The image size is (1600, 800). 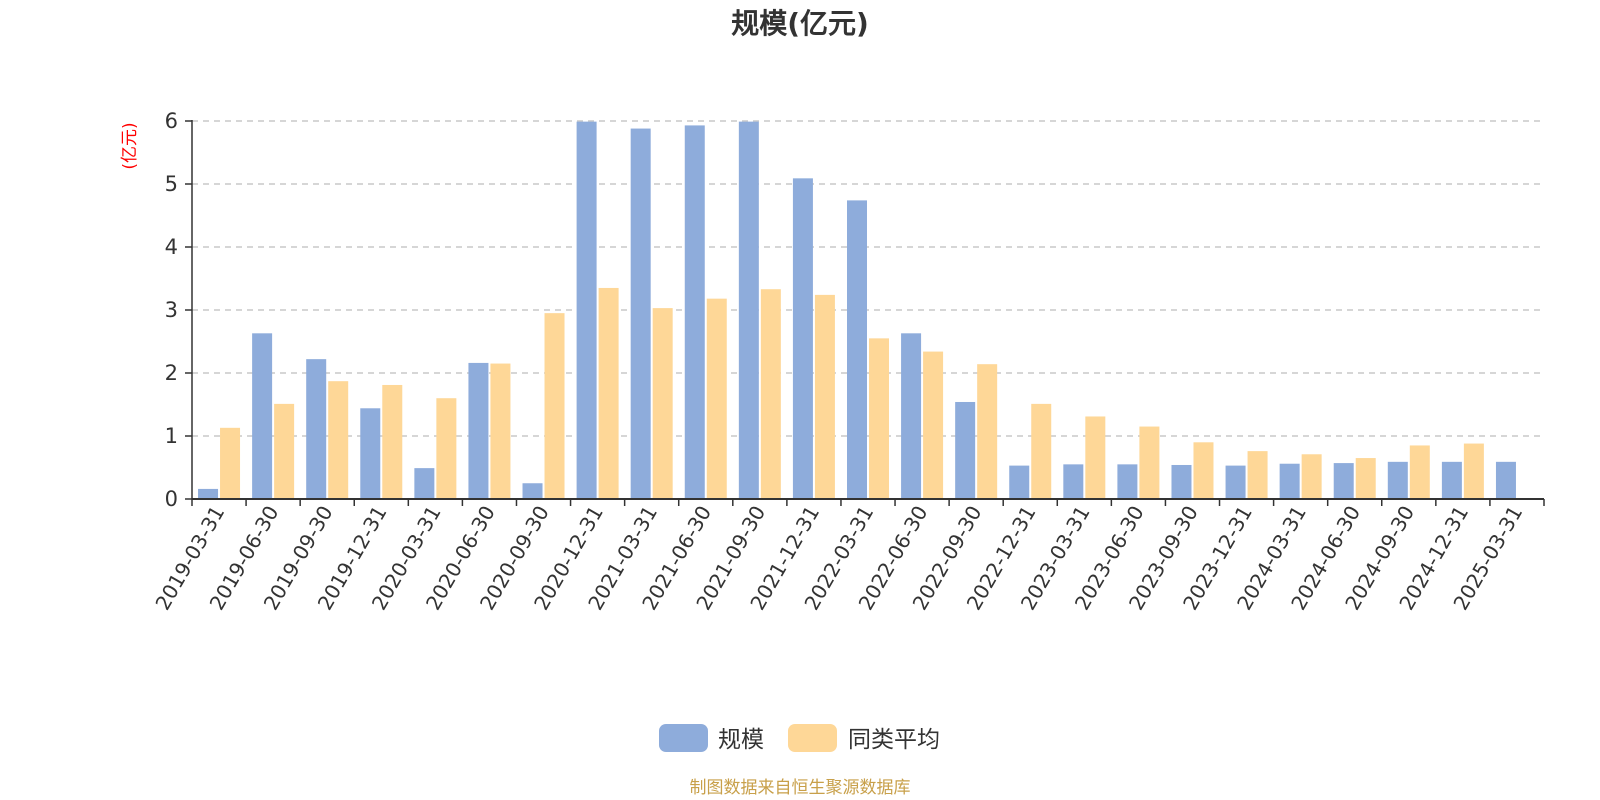 What do you see at coordinates (894, 740) in the screenshot?
I see `legend-label-peer-average: 同类平均` at bounding box center [894, 740].